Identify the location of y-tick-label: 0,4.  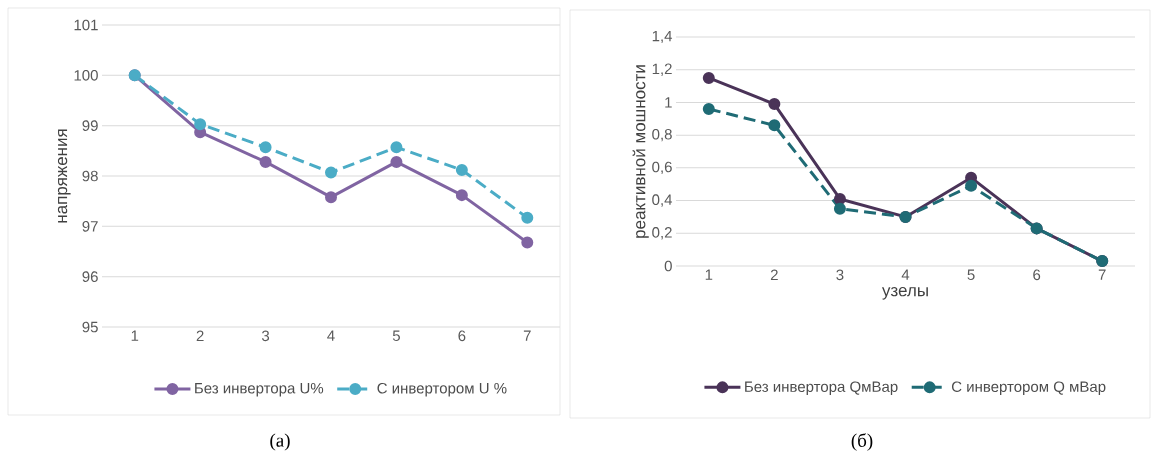
(662, 200).